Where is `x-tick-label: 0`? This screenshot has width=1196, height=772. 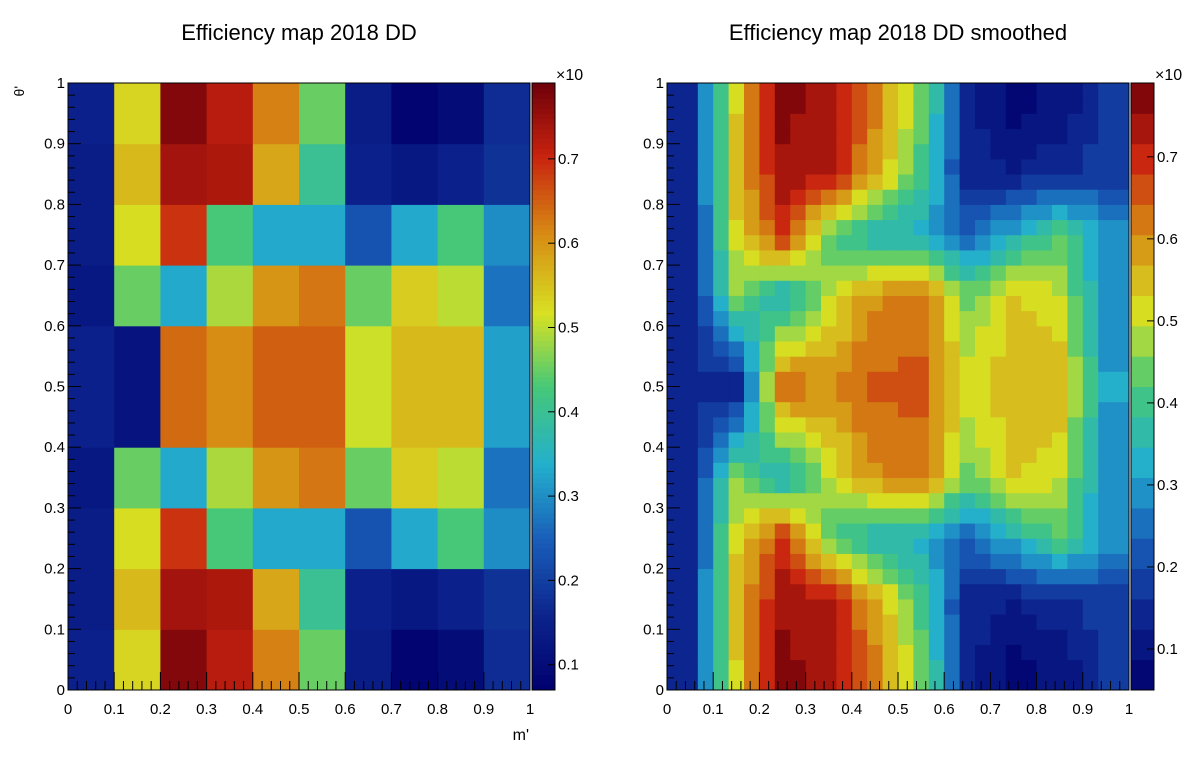
x-tick-label: 0 is located at coordinates (667, 709).